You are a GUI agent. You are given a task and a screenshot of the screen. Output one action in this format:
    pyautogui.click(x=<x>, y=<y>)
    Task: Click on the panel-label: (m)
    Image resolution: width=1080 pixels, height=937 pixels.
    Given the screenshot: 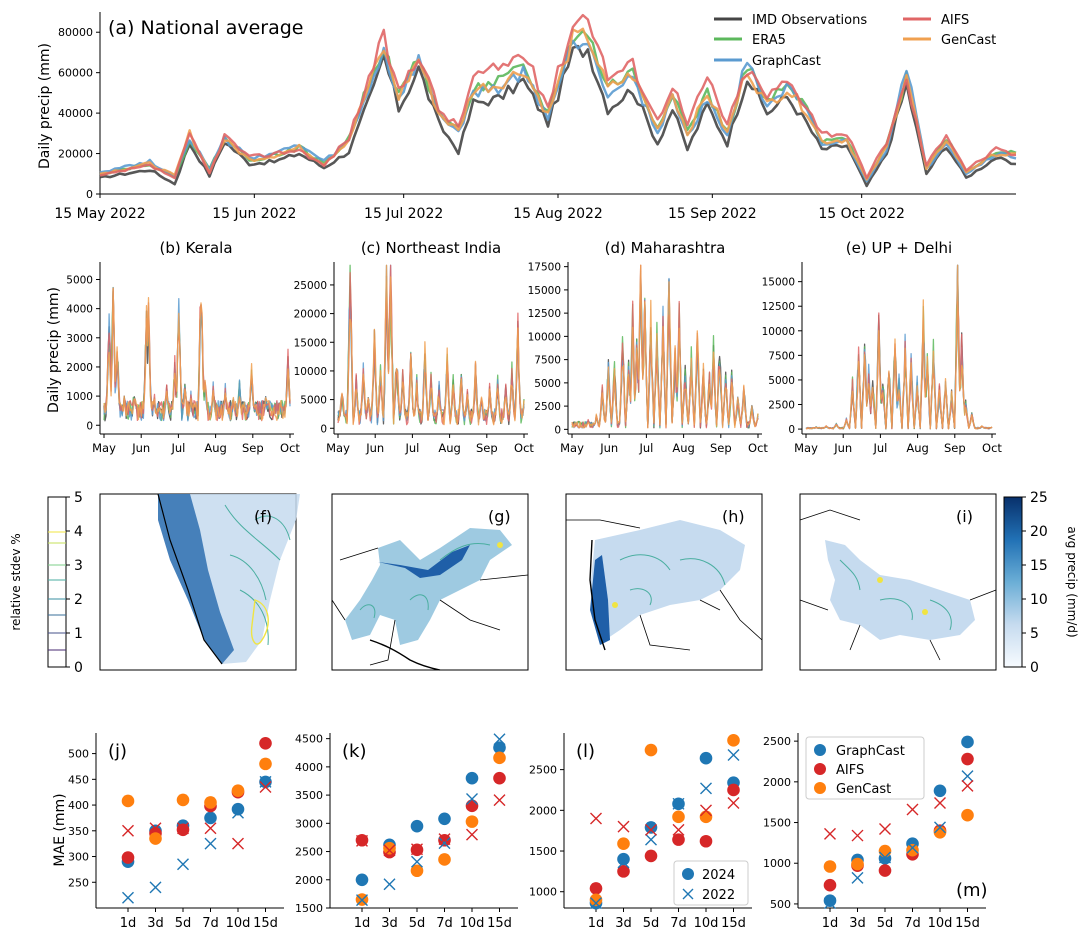 What is the action you would take?
    pyautogui.click(x=972, y=890)
    